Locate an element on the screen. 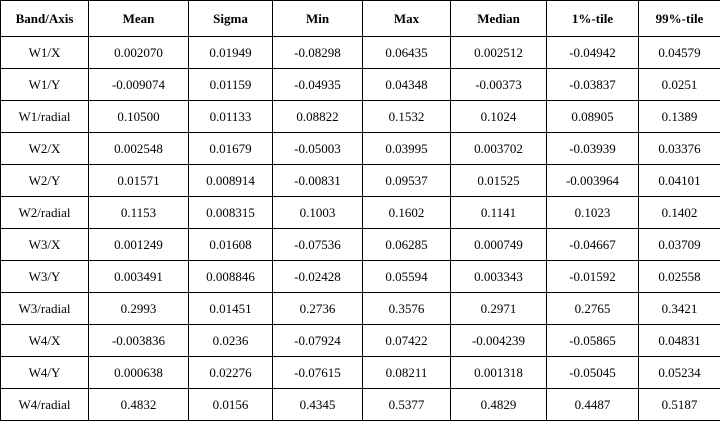 This screenshot has height=421, width=720. data-cell: -0.07924 is located at coordinates (318, 341).